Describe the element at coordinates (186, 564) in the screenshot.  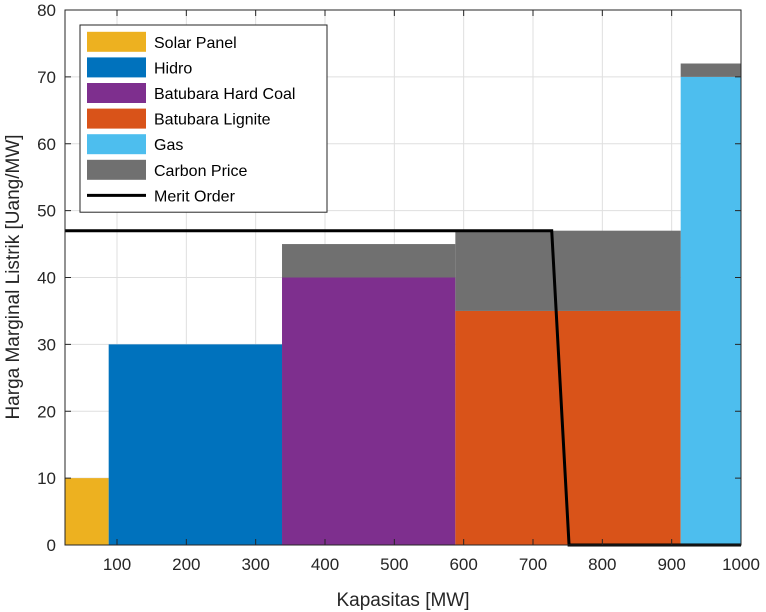
I see `x-tick-label: 200` at that location.